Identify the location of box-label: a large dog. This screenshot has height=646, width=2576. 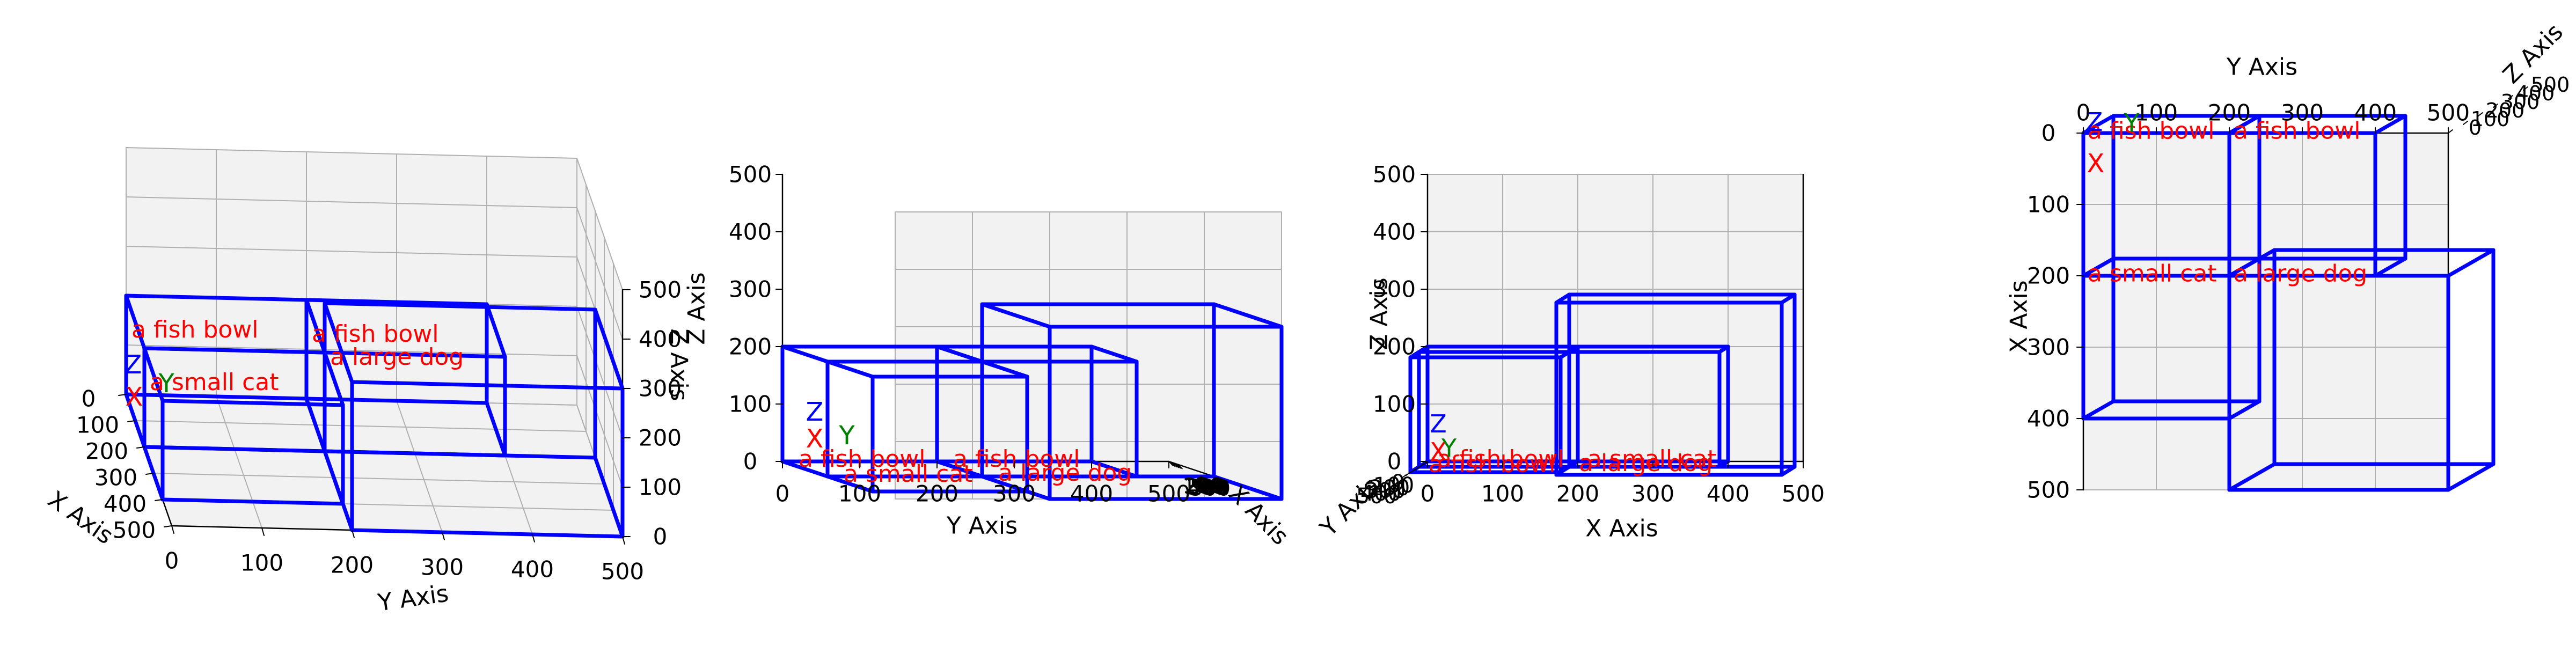
(1065, 473).